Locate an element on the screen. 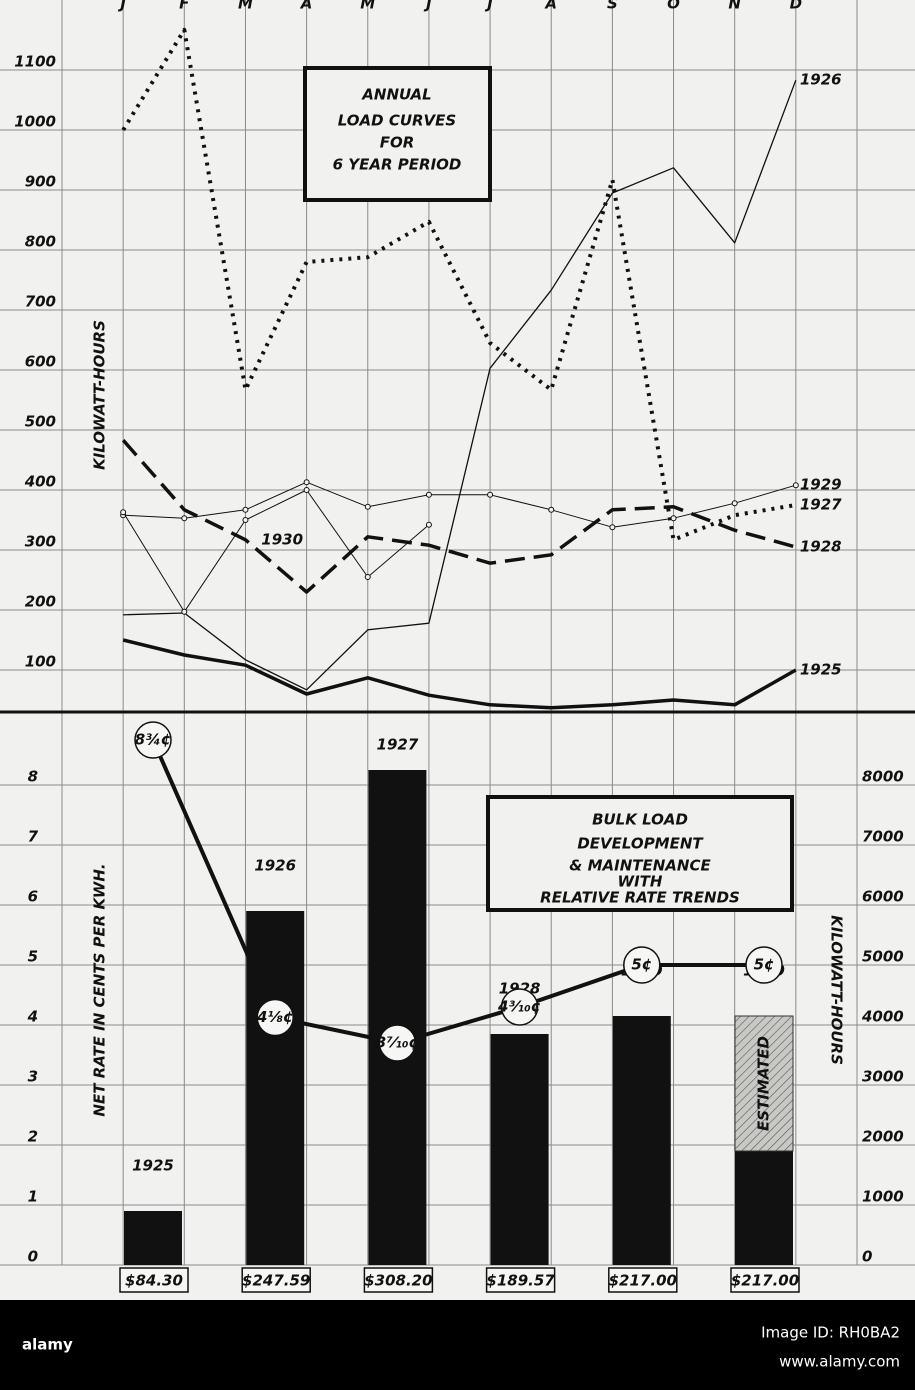 This screenshot has width=915, height=1390. y-tick-label: 600 is located at coordinates (40, 362).